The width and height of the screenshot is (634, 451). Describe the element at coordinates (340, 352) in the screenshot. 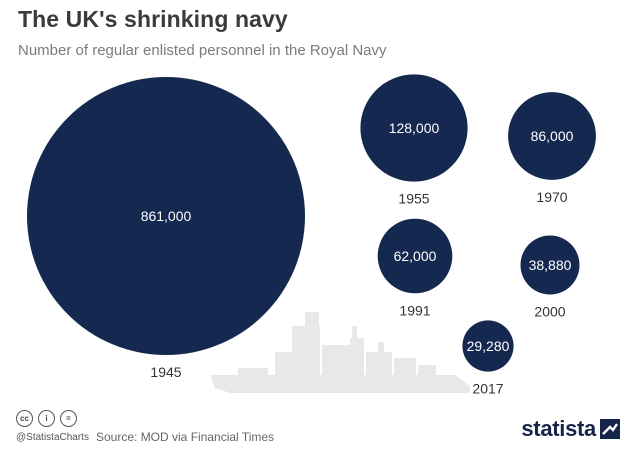

I see `ship-silhouette` at that location.